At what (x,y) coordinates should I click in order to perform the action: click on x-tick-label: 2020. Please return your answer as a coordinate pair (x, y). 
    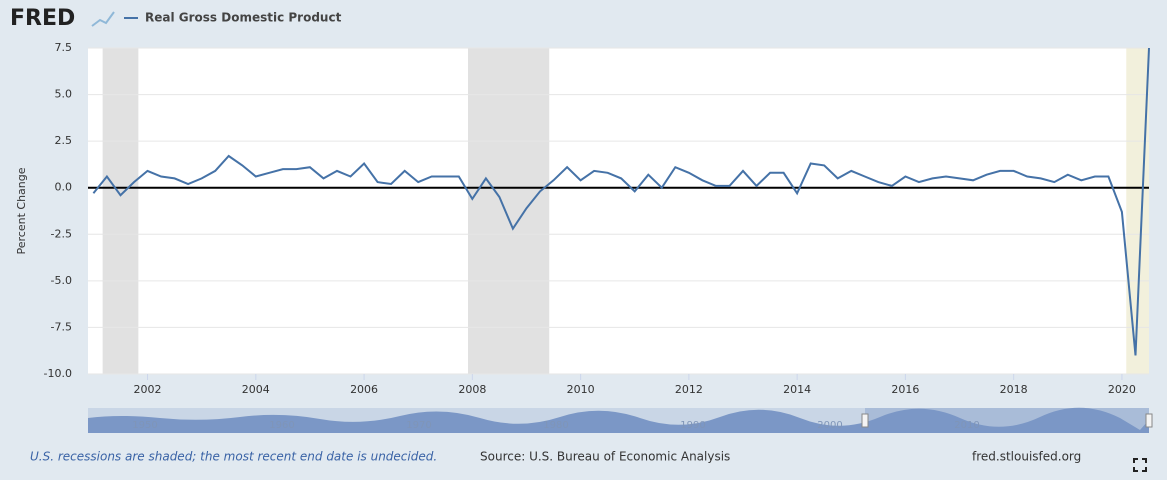
    Looking at the image, I should click on (1122, 389).